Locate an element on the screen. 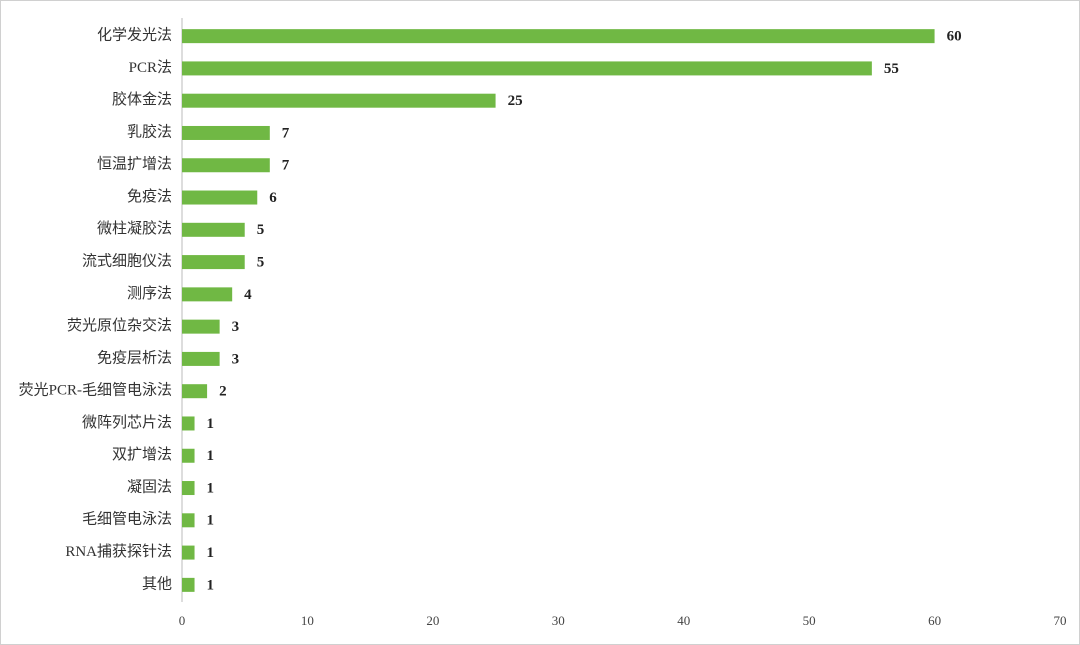 This screenshot has height=645, width=1080. y-tick-label: 其他 is located at coordinates (157, 583).